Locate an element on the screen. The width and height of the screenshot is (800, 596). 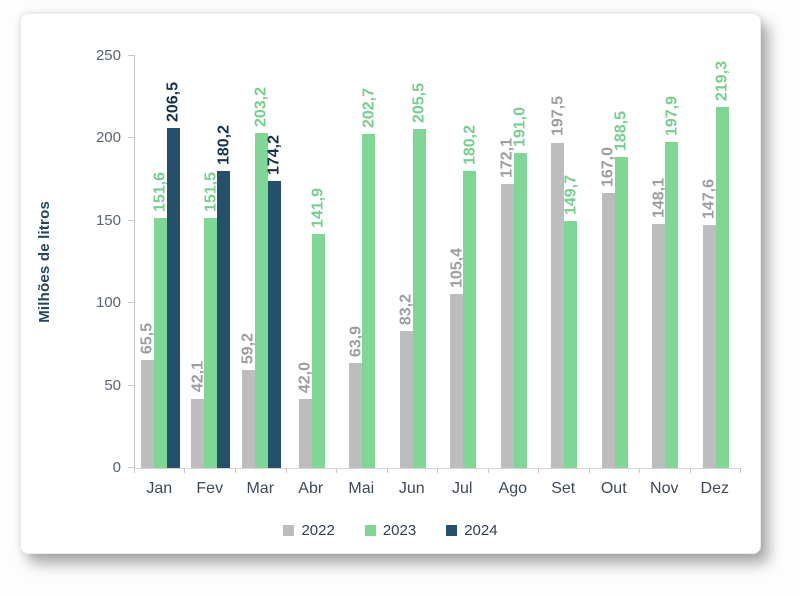
bar-value-label: 197,5 is located at coordinates (558, 116).